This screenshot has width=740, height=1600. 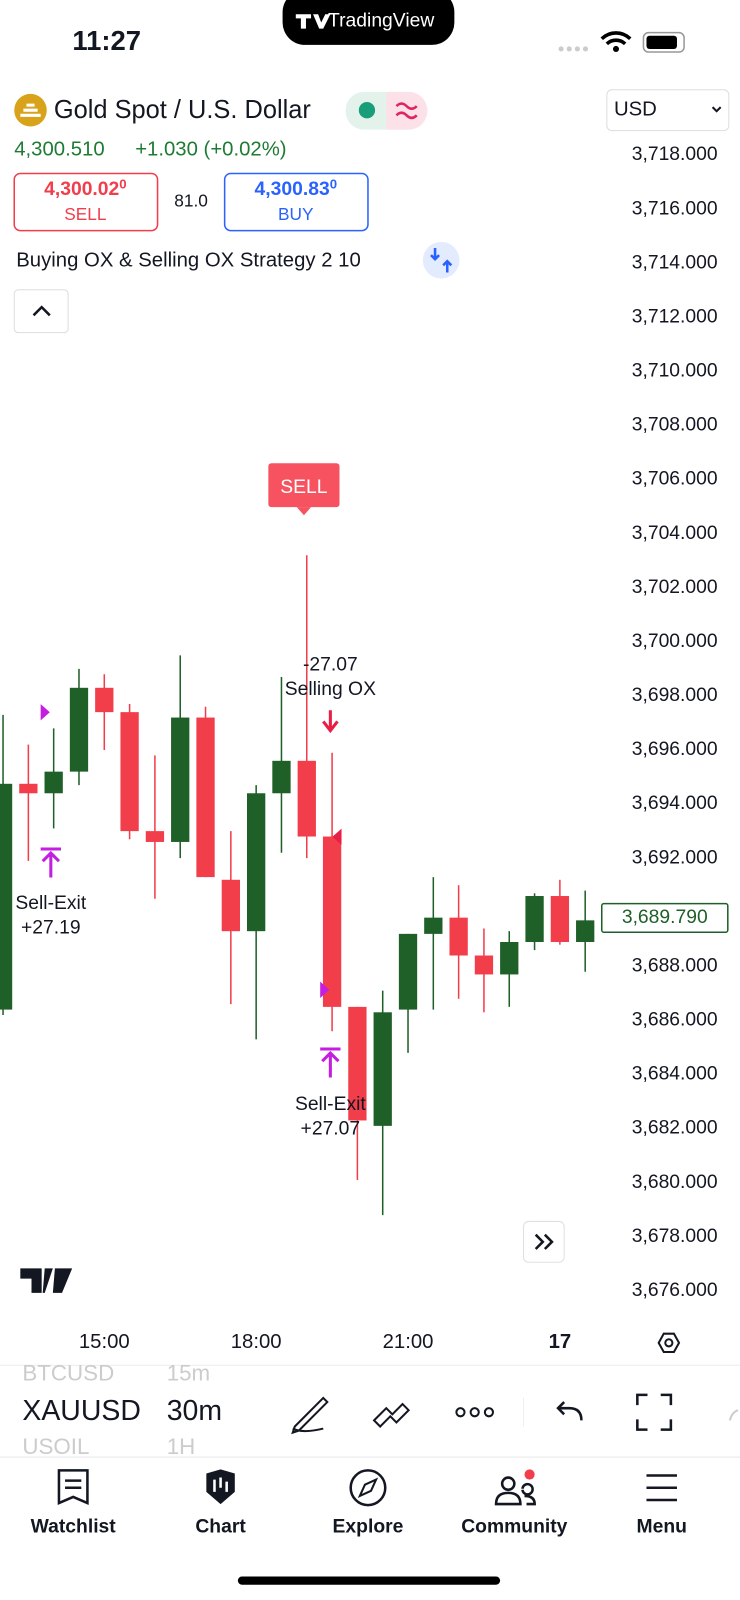 I want to click on y-tick-label: 3,718.000, so click(x=675, y=154).